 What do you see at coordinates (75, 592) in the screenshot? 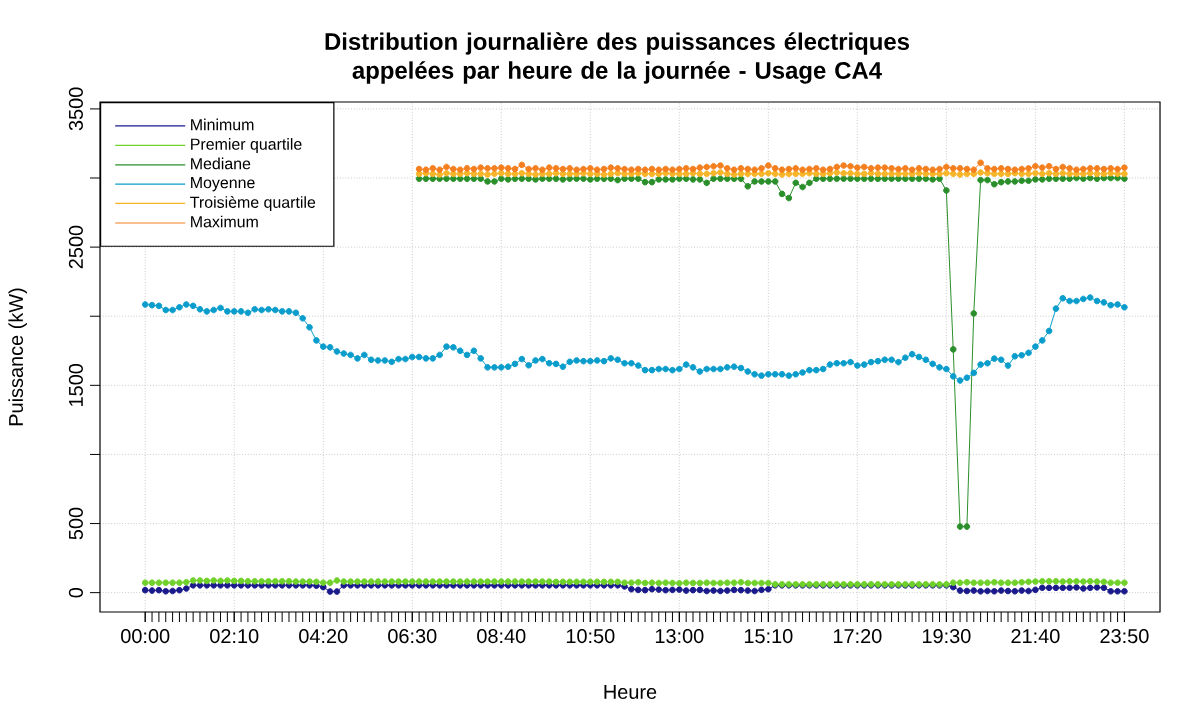
I see `y-tick-label: 0` at bounding box center [75, 592].